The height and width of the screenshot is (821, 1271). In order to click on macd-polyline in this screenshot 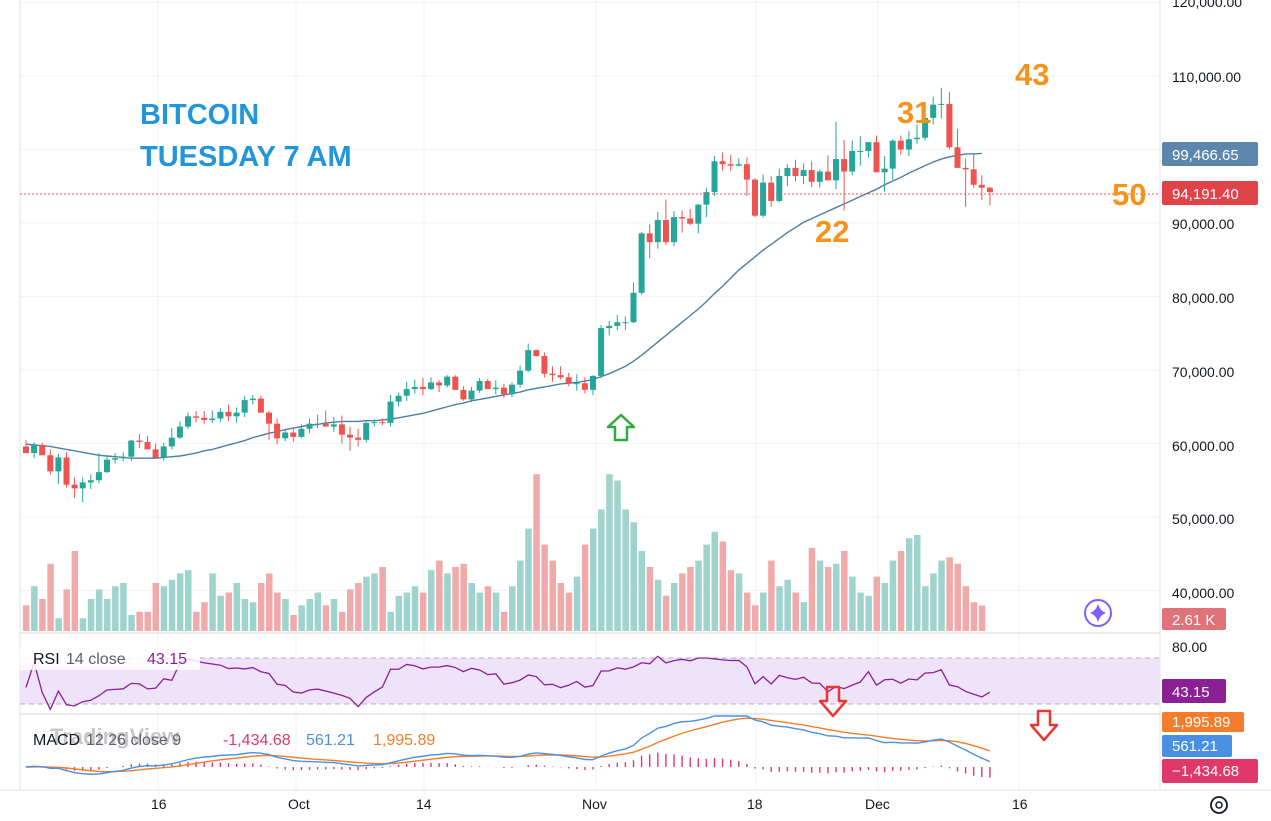, I will do `click(508, 745)`.